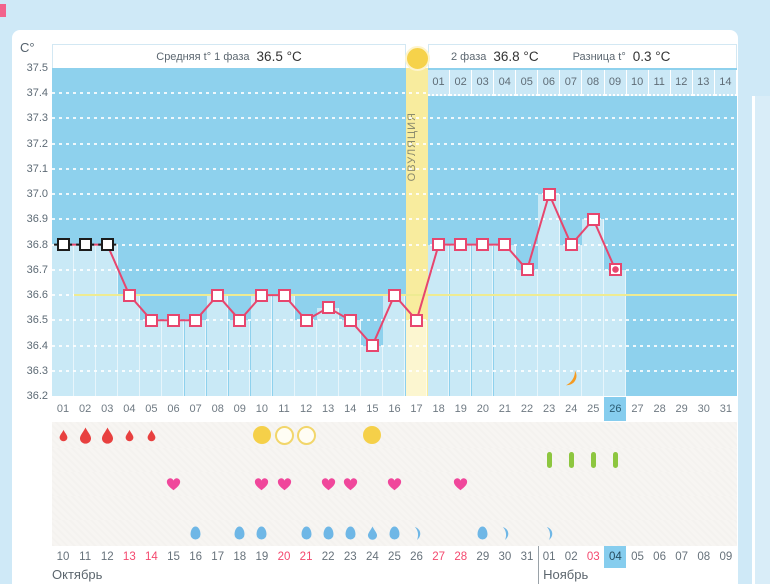 This screenshot has height=584, width=770. What do you see at coordinates (461, 557) in the screenshot?
I see `calendar-date-cell: 28` at bounding box center [461, 557].